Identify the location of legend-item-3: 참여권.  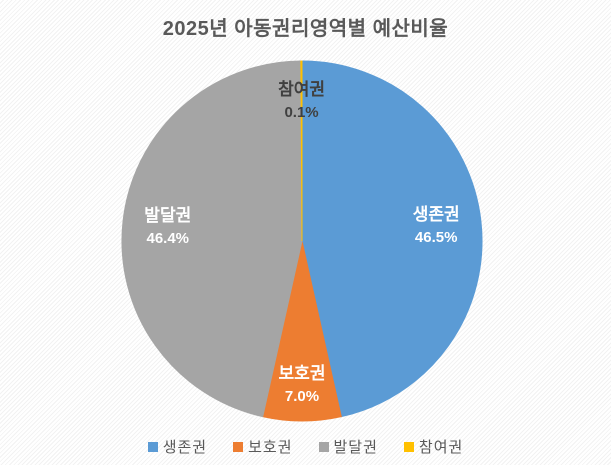
(433, 446).